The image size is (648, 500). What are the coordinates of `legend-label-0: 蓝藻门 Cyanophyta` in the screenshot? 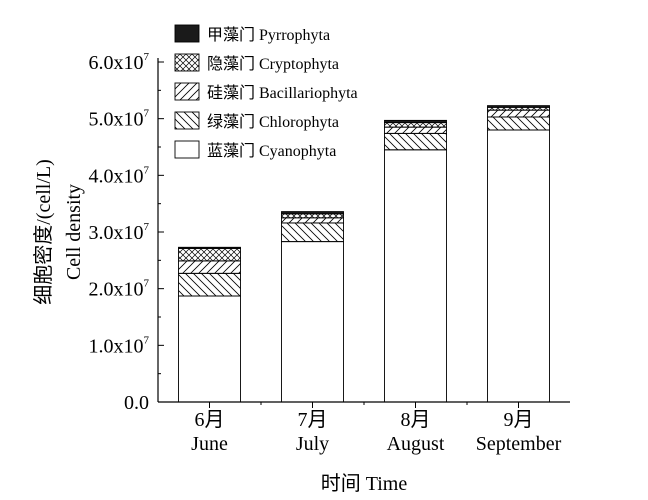 It's located at (271, 151).